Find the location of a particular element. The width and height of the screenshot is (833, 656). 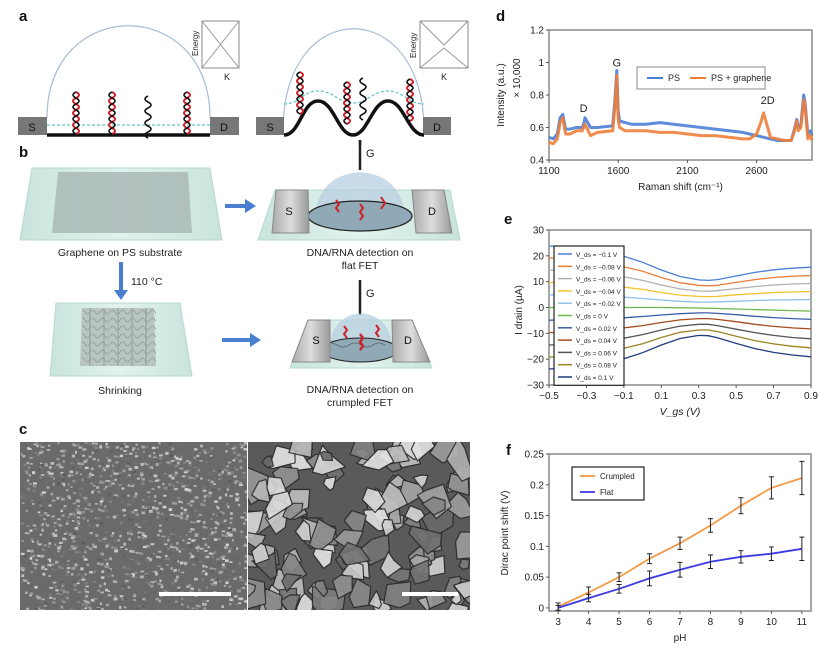

peak-label: 2D is located at coordinates (768, 101).